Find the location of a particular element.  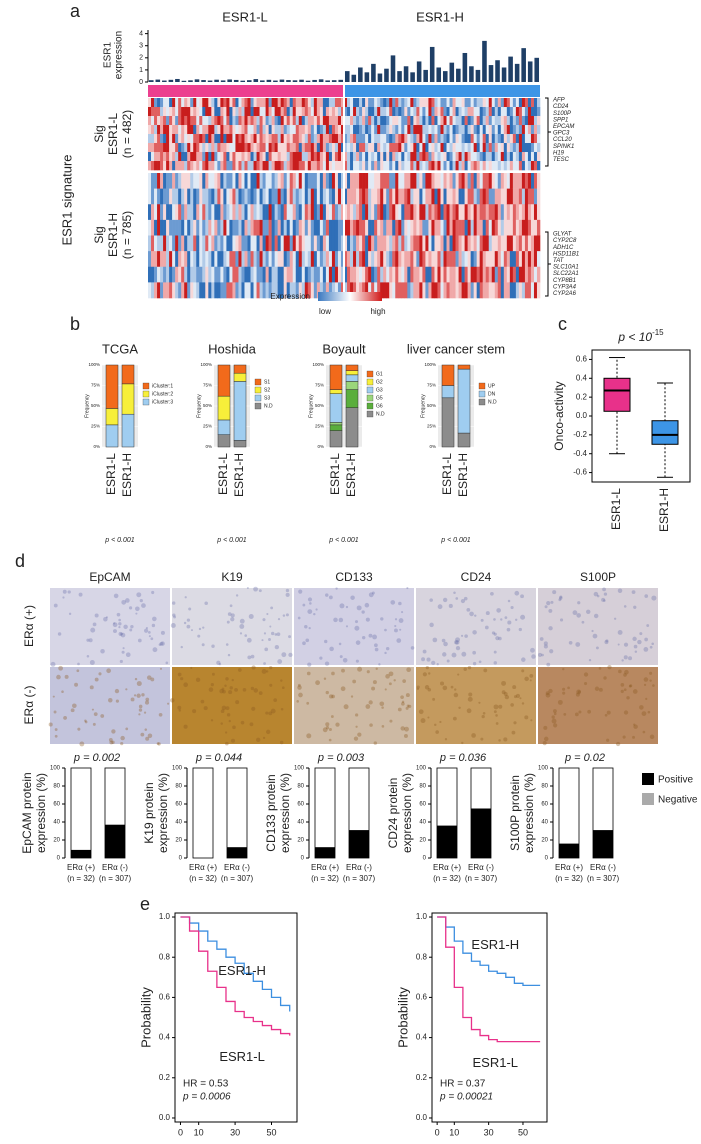

legend-label: S3 is located at coordinates (267, 398).